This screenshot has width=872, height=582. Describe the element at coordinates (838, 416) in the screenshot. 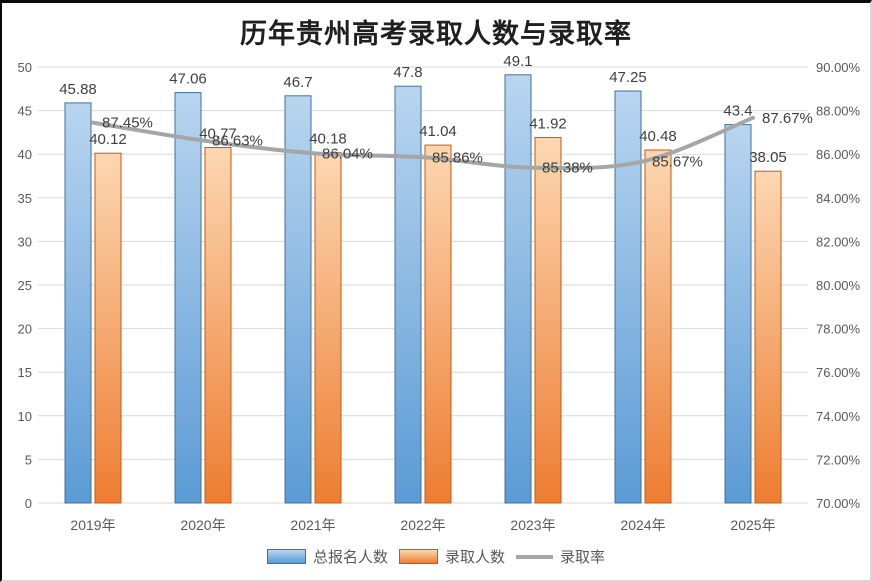

I see `y-right-axis-tick: 74.00%` at that location.